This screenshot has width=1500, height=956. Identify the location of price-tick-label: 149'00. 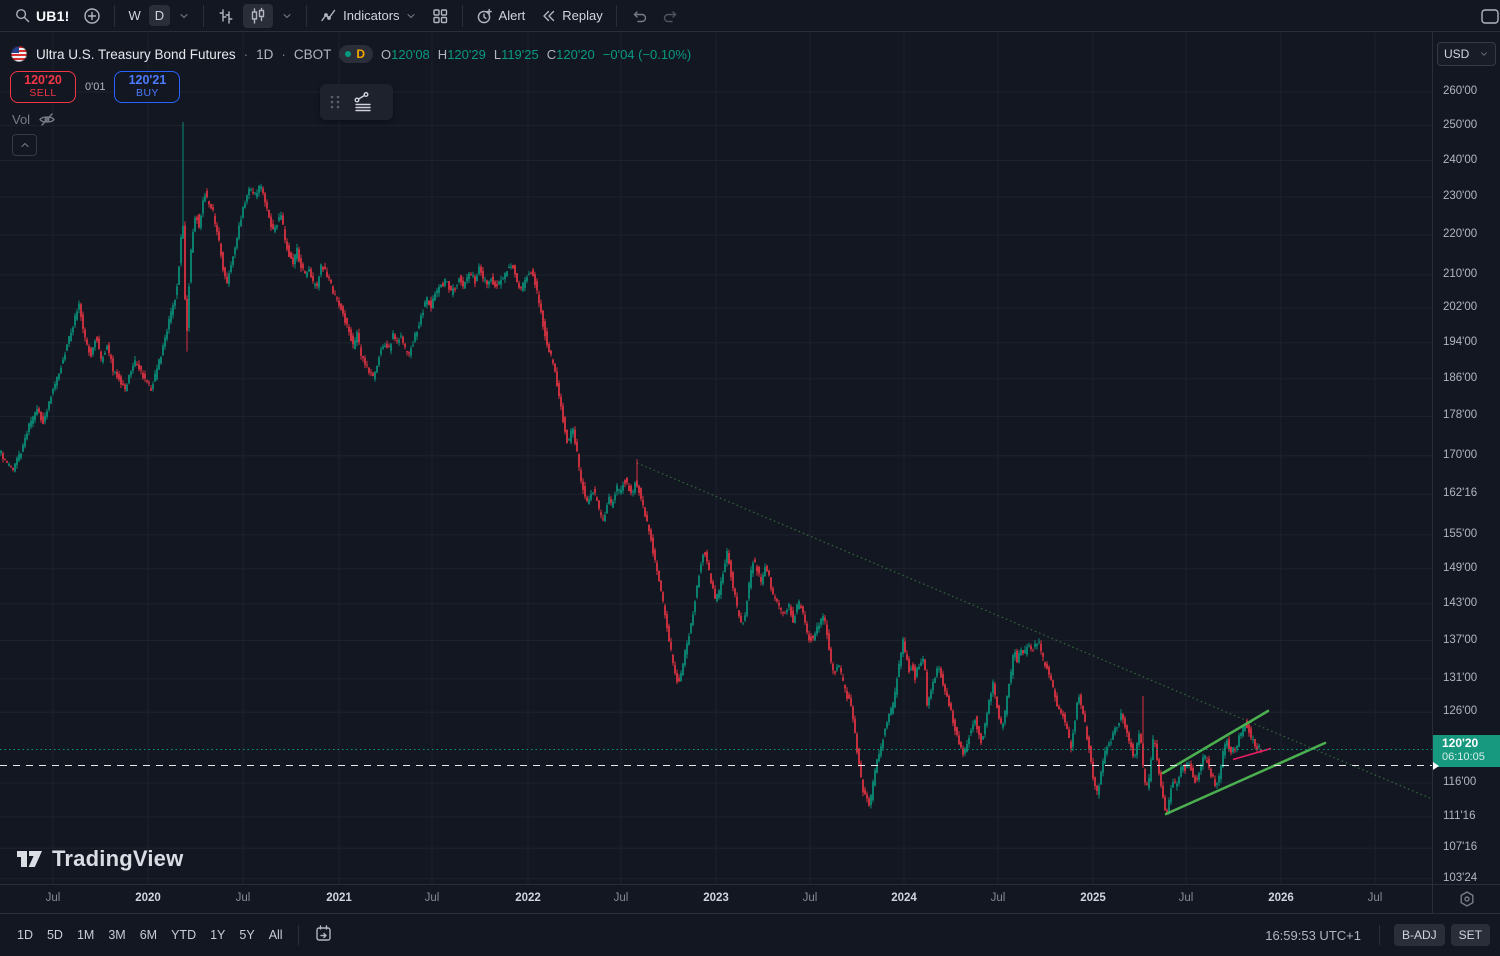
(1460, 567).